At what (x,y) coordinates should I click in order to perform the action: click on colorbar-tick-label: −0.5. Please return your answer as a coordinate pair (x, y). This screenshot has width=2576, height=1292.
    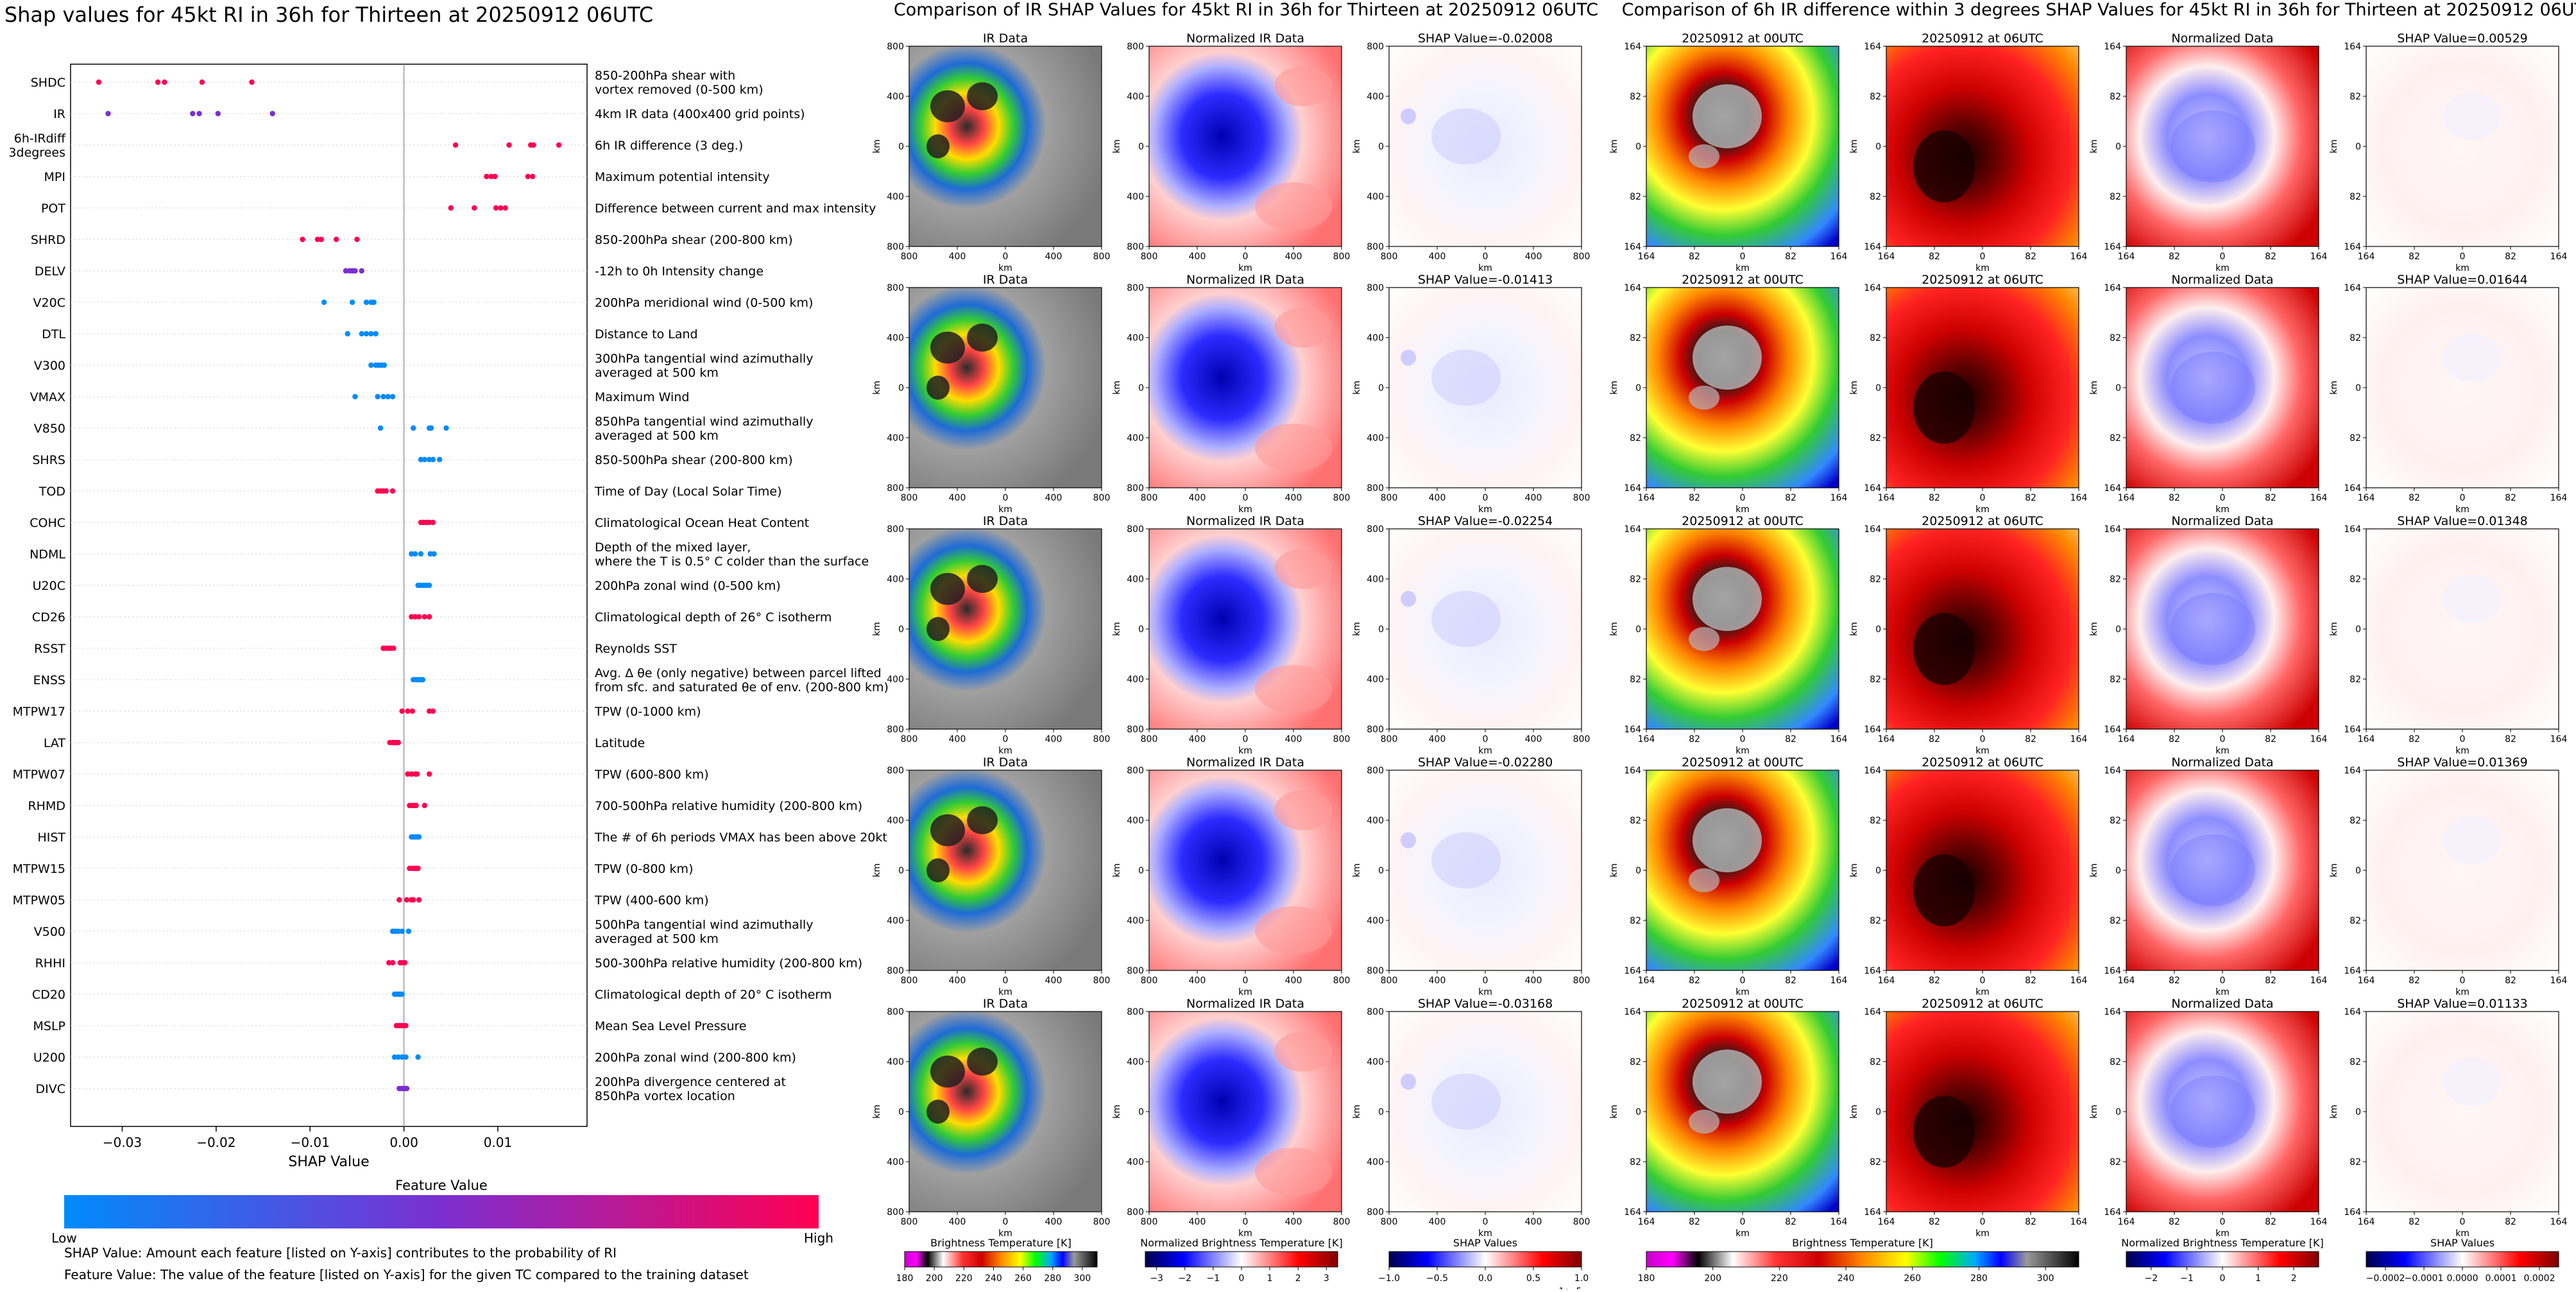
    Looking at the image, I should click on (1437, 1278).